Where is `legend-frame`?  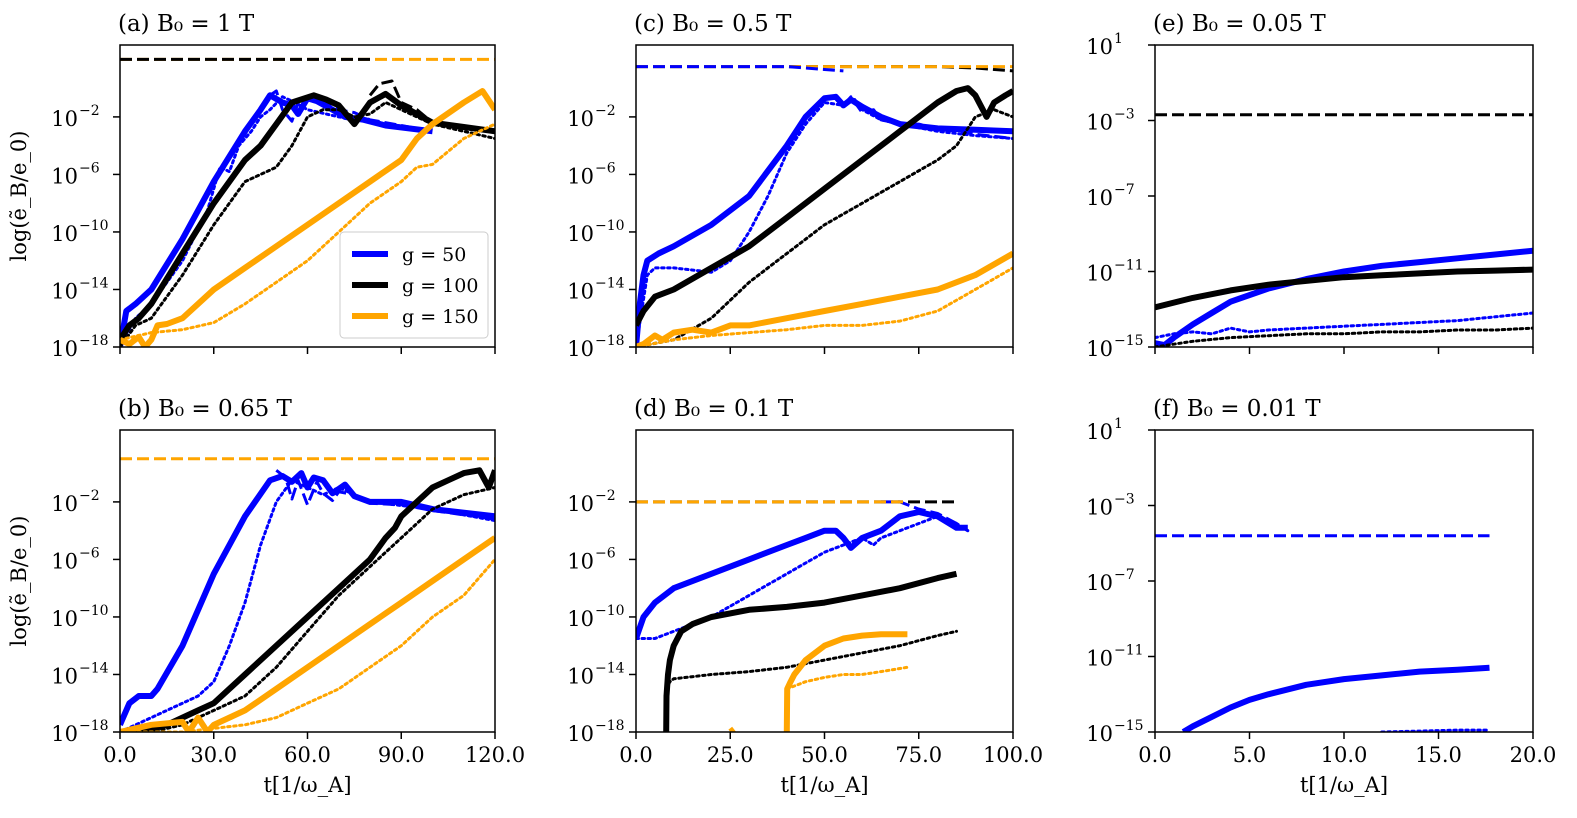
legend-frame is located at coordinates (414, 285).